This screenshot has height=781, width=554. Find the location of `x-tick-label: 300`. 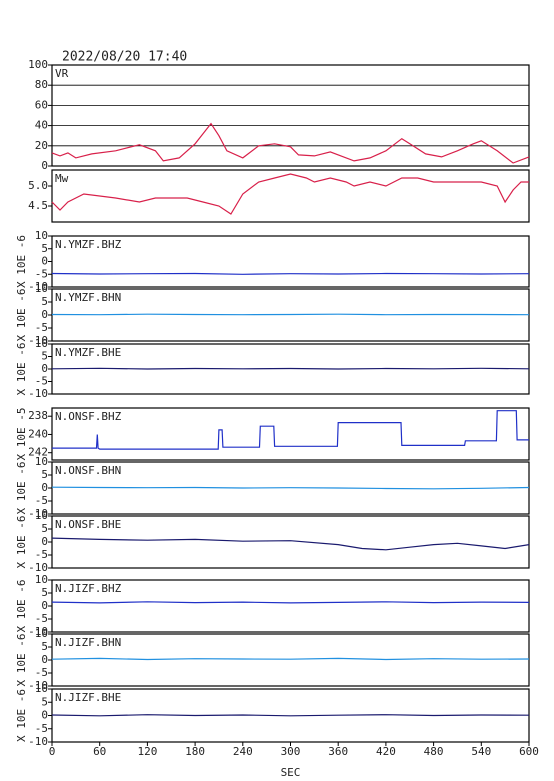

x-tick-label: 300 is located at coordinates (291, 751).